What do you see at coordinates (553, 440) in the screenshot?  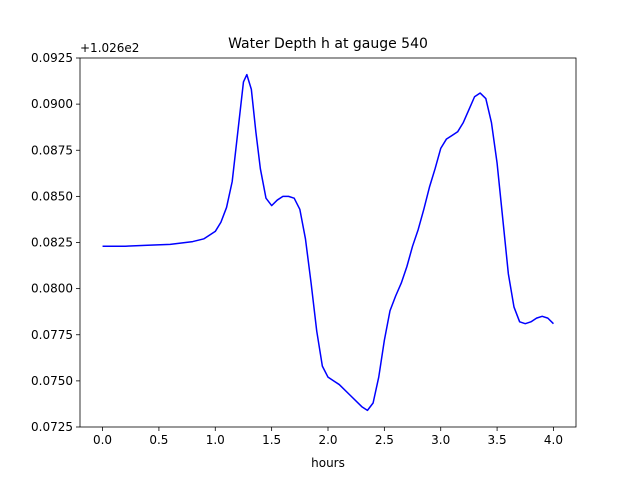 I see `x-tick-label: 4.0` at bounding box center [553, 440].